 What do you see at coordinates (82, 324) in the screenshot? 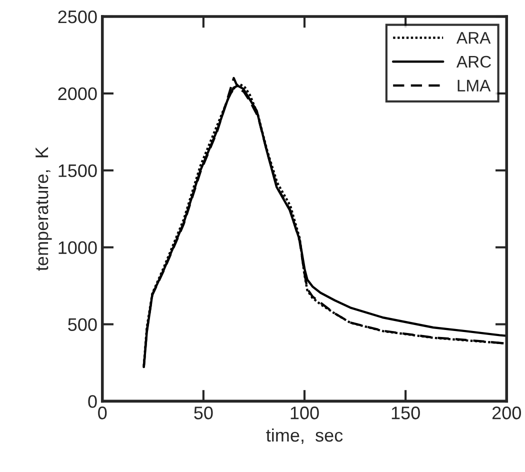
I see `y-tick-label: 500` at bounding box center [82, 324].